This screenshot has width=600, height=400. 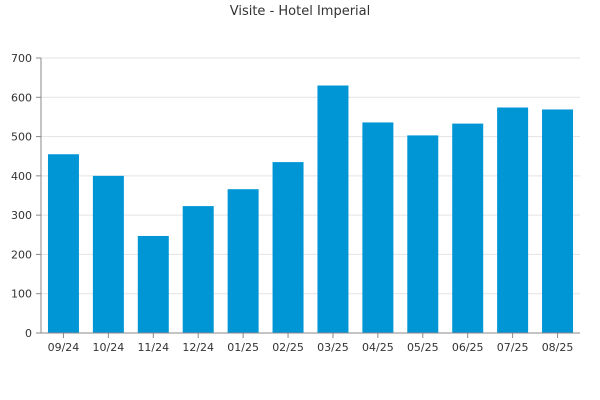 What do you see at coordinates (243, 347) in the screenshot?
I see `x-tick-label: 01/25` at bounding box center [243, 347].